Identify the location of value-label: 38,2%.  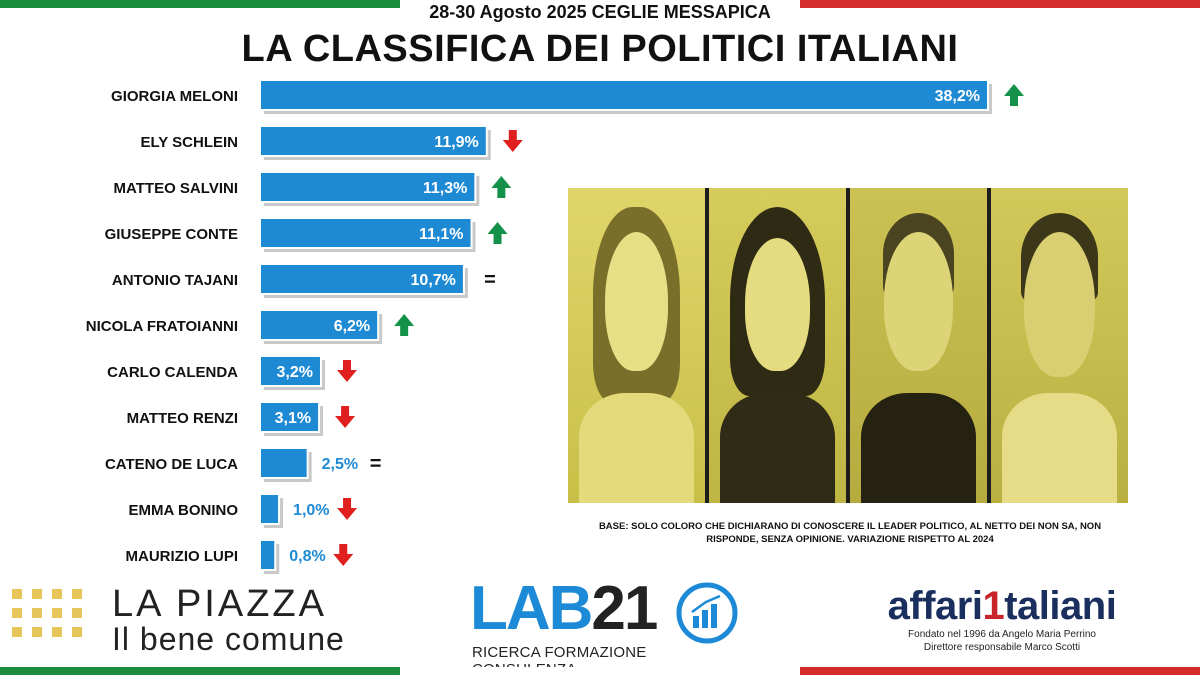
(957, 96).